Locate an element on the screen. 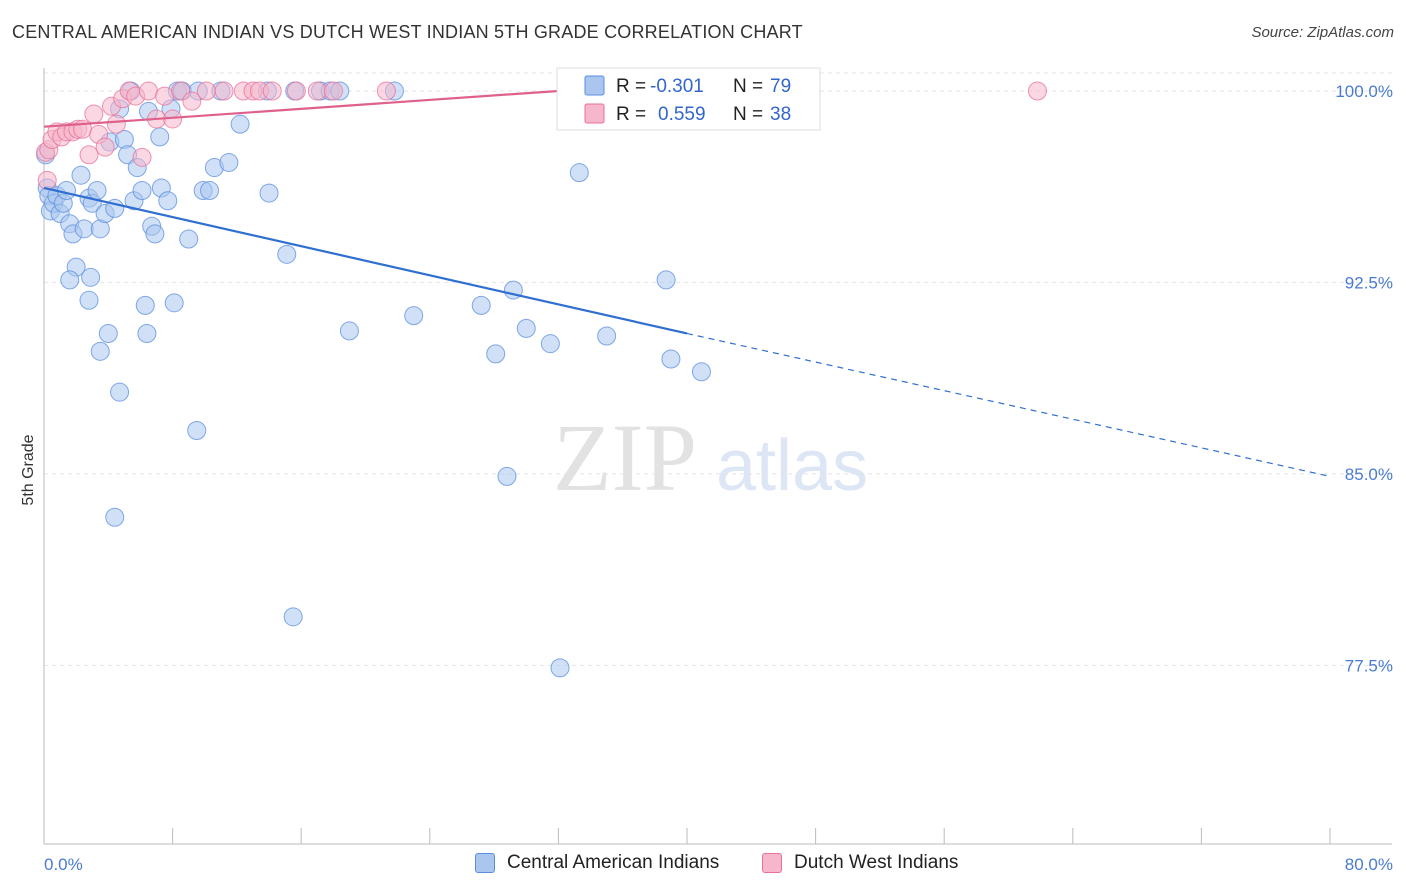 The image size is (1406, 892). legend-r-label-blue: R = is located at coordinates (631, 86).